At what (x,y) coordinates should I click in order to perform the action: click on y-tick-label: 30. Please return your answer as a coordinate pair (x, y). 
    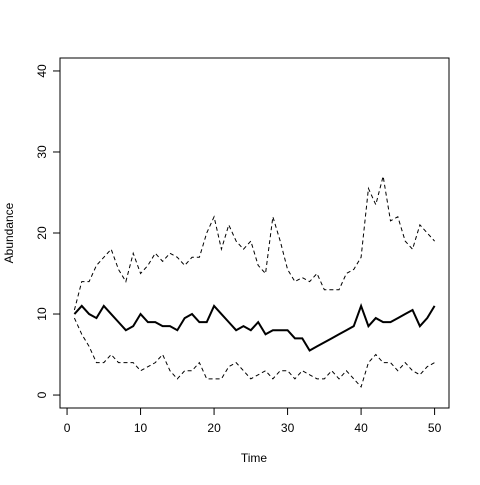
    Looking at the image, I should click on (42, 152).